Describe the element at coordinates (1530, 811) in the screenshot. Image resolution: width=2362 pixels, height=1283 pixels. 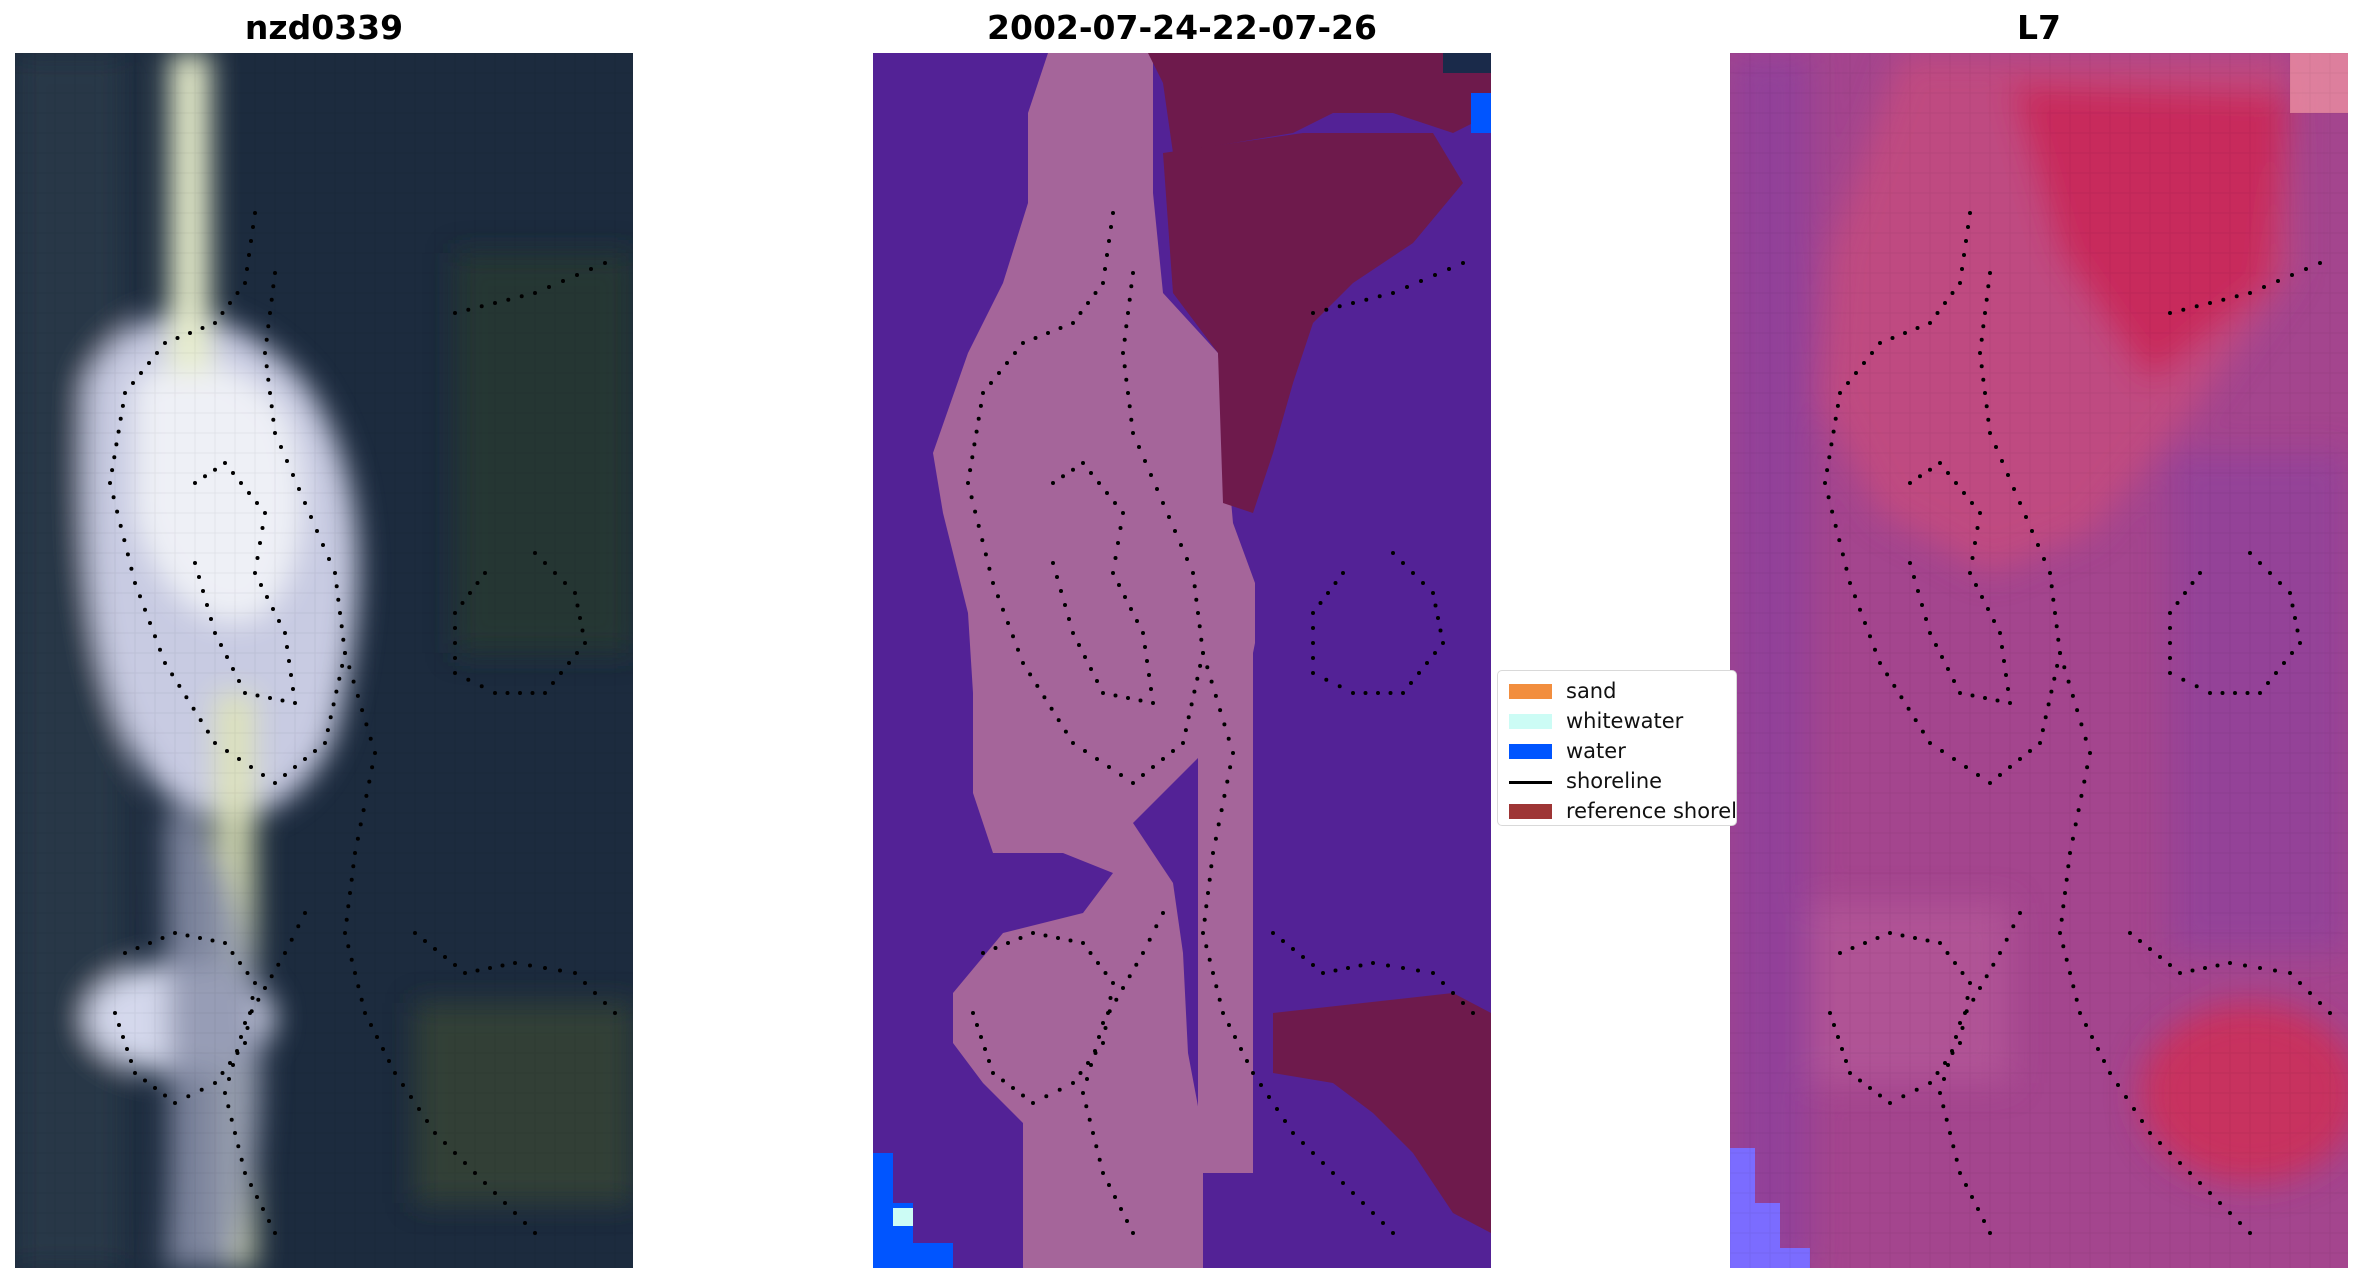
I see `legend-swatch-reference-shoreline` at that location.